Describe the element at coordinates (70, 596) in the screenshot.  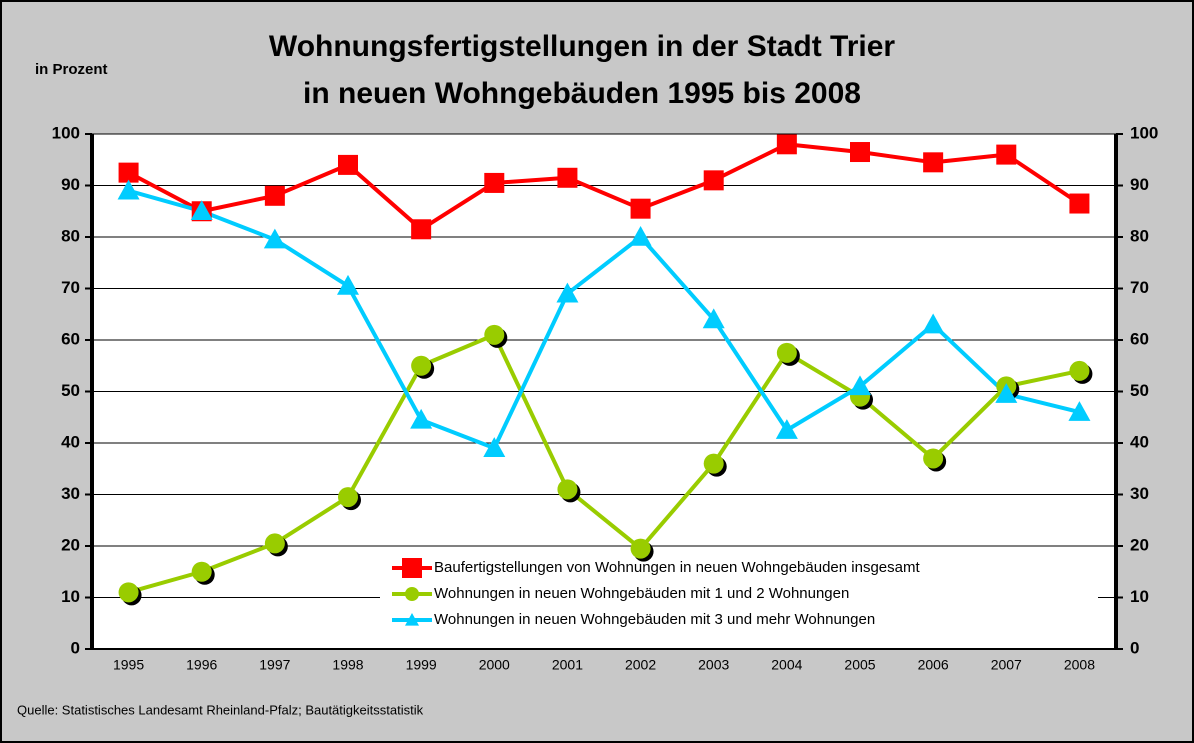
I see `y-tick-label: 10` at that location.